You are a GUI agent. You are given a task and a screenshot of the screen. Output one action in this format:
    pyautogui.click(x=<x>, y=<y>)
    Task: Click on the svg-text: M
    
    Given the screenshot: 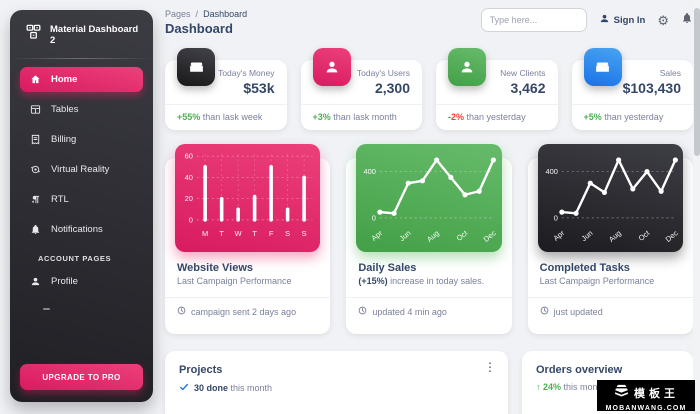 What is the action you would take?
    pyautogui.click(x=205, y=233)
    